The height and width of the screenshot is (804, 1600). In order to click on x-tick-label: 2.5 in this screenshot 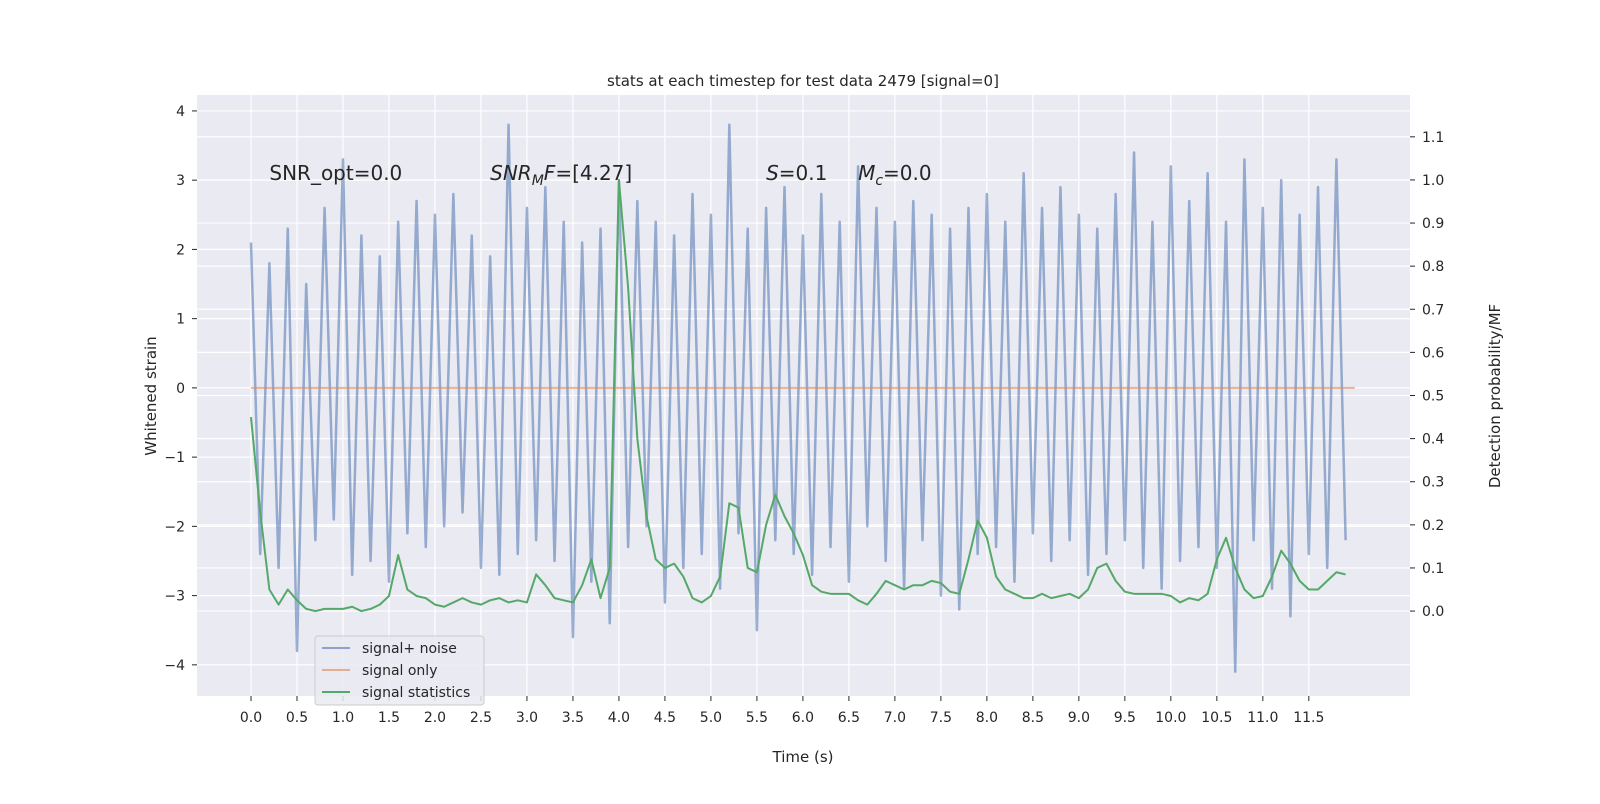, I will do `click(481, 718)`.